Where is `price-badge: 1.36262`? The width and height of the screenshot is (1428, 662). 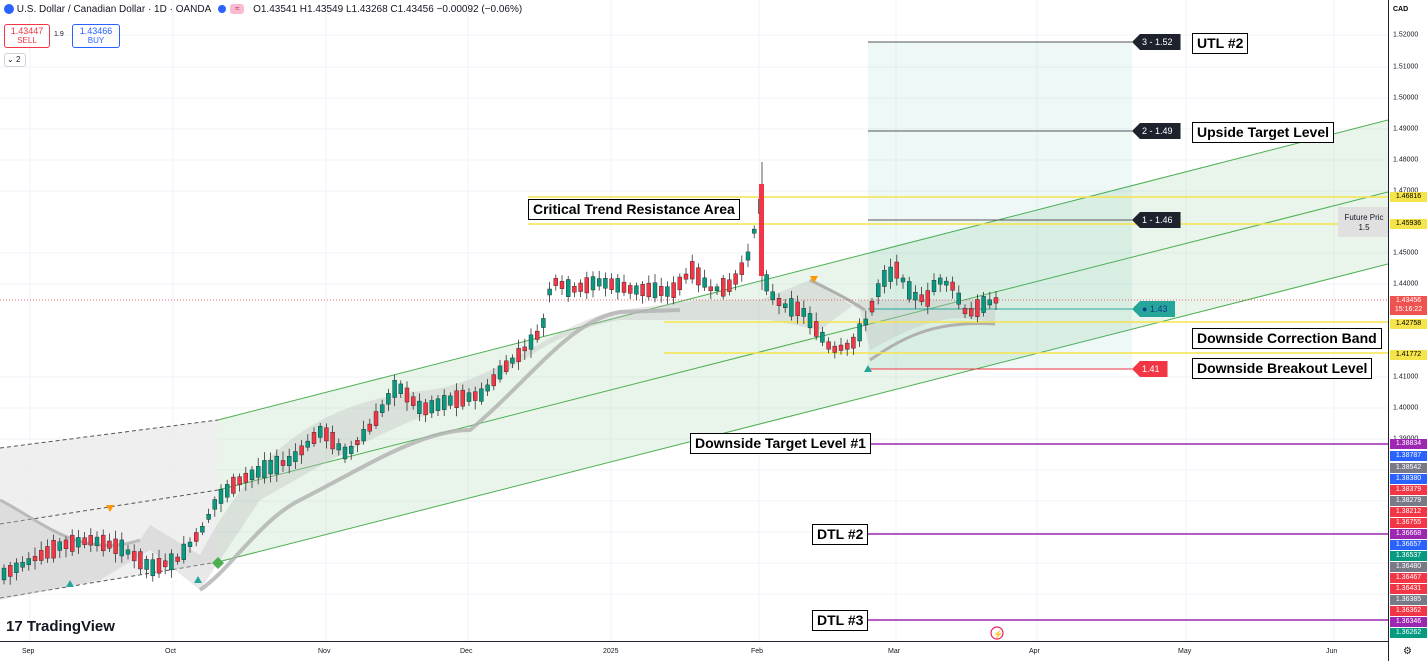 price-badge: 1.36262 is located at coordinates (1408, 633).